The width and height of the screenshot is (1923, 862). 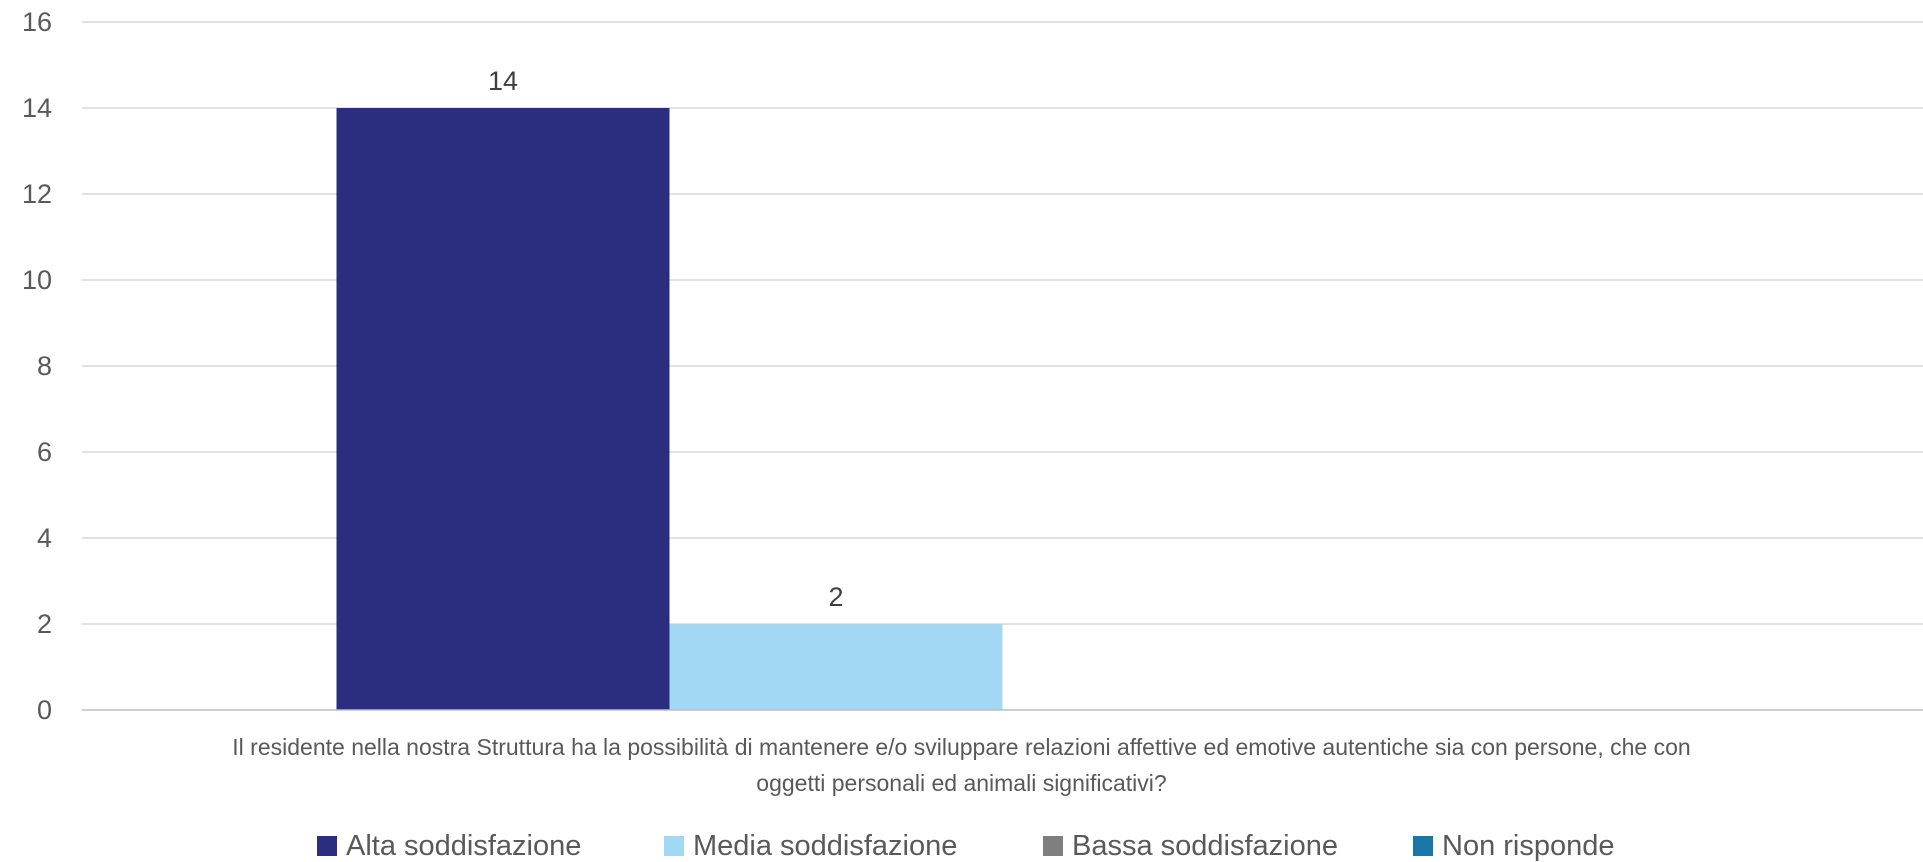 I want to click on data-label-alta-soddisfazione: 14, so click(x=503, y=81).